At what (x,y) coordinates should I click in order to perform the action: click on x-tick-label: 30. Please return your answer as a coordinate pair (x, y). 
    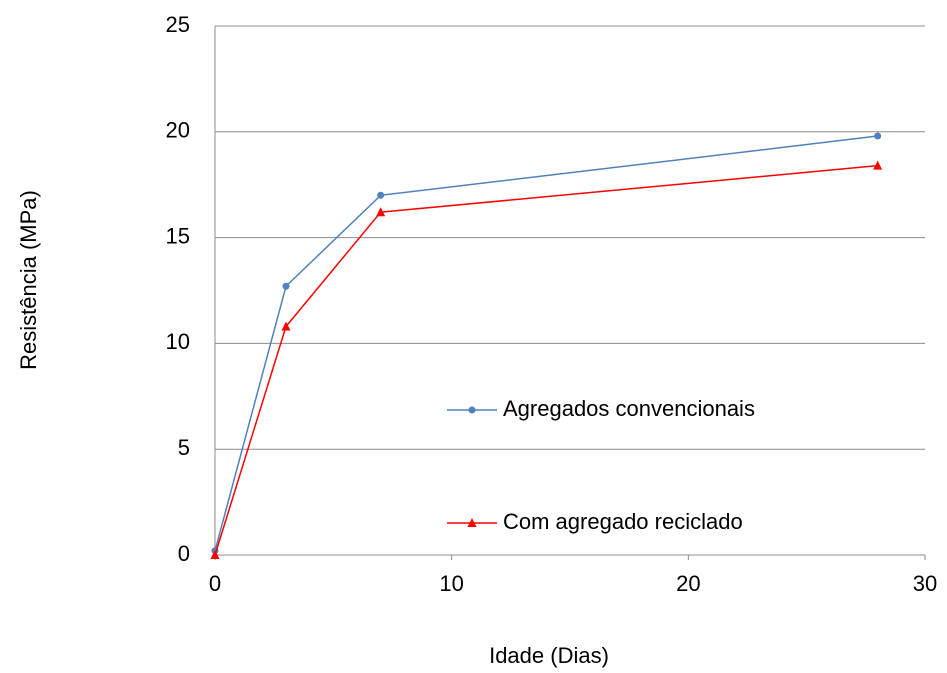
    Looking at the image, I should click on (925, 583).